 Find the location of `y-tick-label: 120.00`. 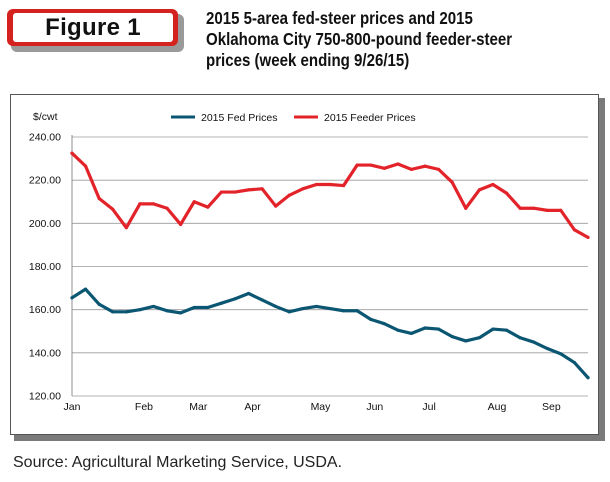

y-tick-label: 120.00 is located at coordinates (45, 397).